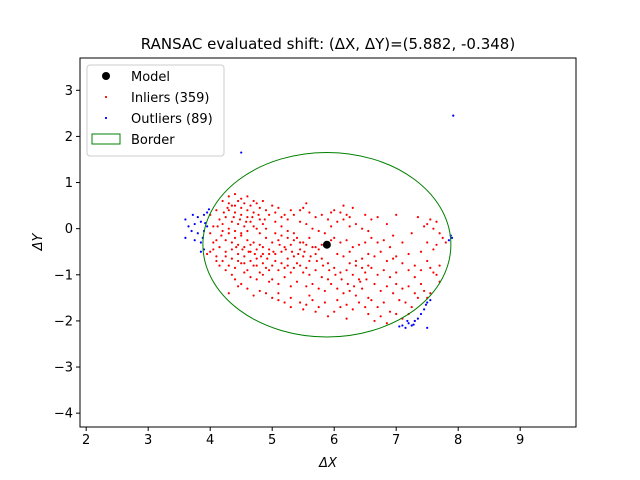 The height and width of the screenshot is (480, 640). I want to click on x-tick-label: 7, so click(396, 440).